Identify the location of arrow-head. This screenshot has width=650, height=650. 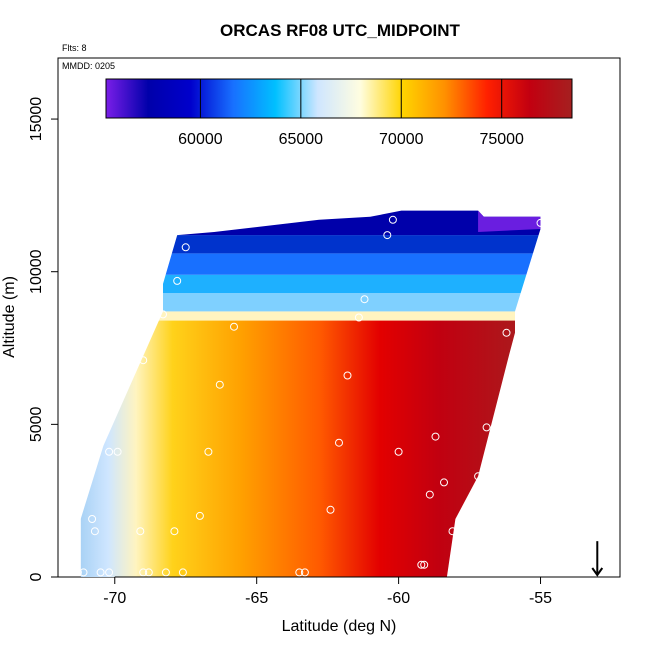
(597, 572).